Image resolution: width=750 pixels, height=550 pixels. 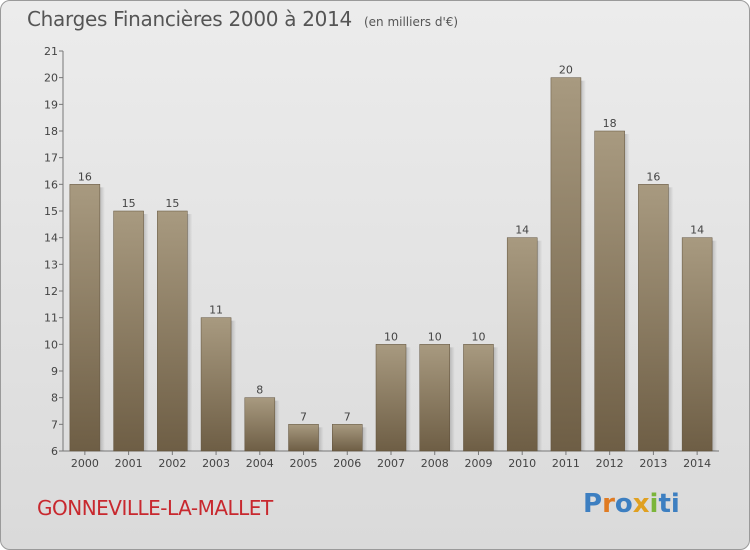 What do you see at coordinates (216, 463) in the screenshot?
I see `x-tick-label: 2003` at bounding box center [216, 463].